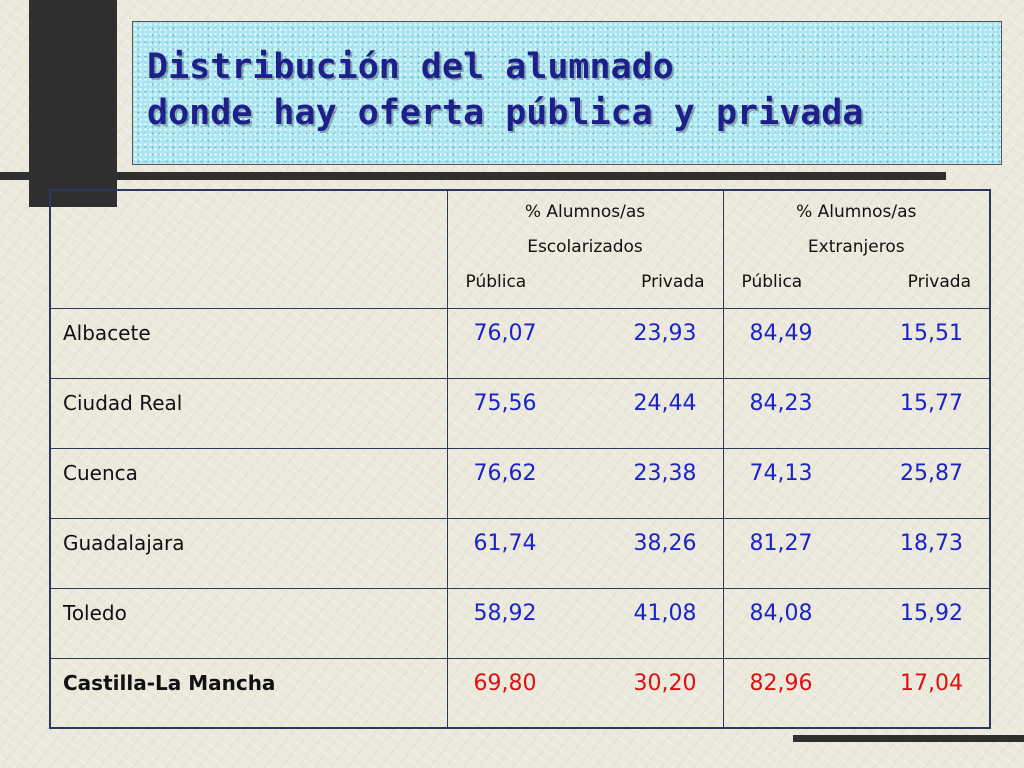 Image resolution: width=1024 pixels, height=768 pixels. I want to click on escolarizados-values: 61,74 38,26, so click(585, 553).